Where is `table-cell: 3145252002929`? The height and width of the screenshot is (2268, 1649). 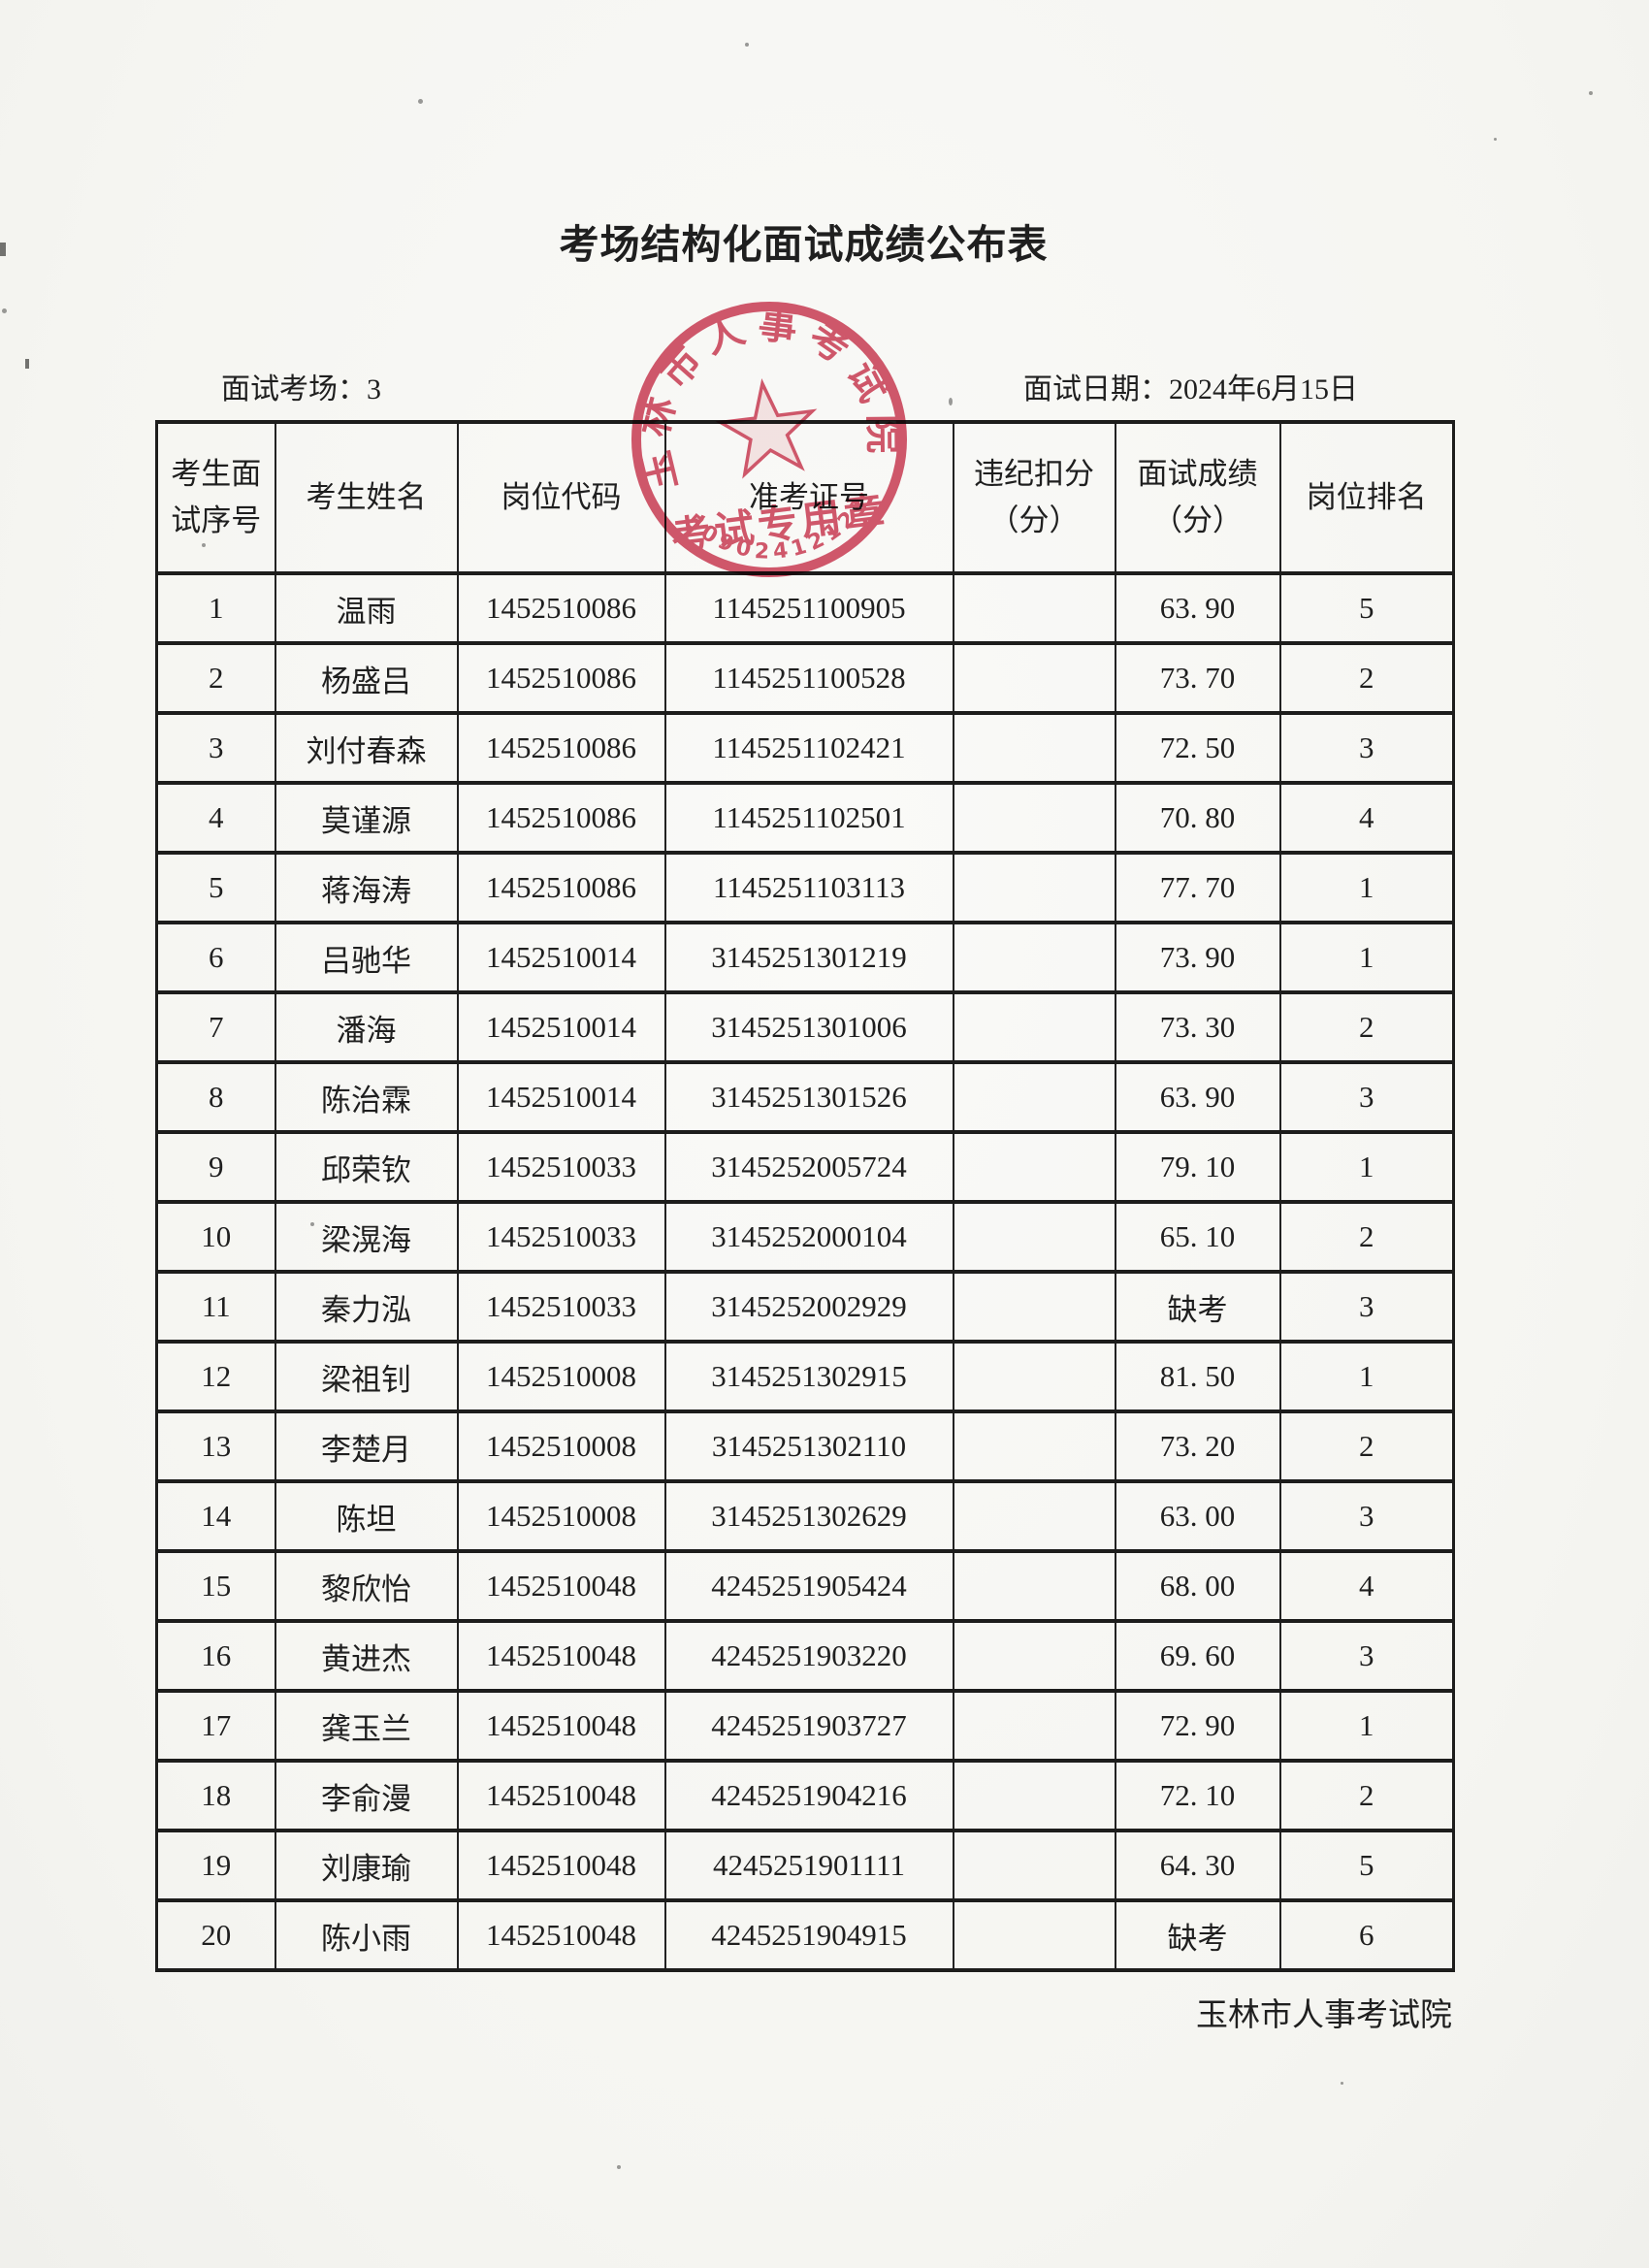
table-cell: 3145252002929 is located at coordinates (808, 1307).